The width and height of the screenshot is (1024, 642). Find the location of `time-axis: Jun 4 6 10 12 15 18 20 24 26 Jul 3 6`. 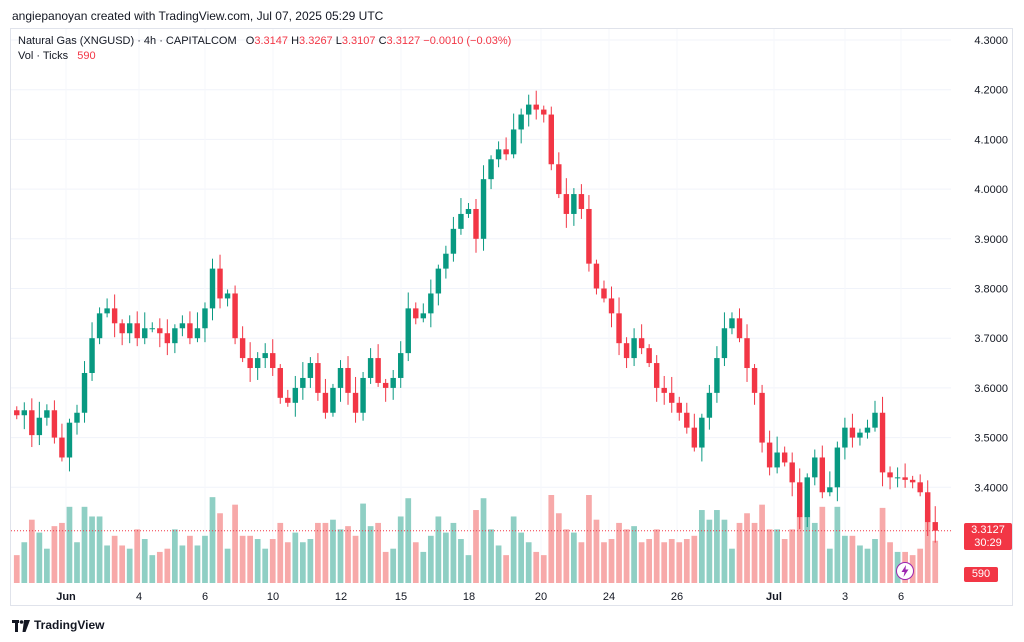

time-axis: Jun 4 6 10 12 15 18 20 24 26 Jul 3 6 is located at coordinates (480, 597).